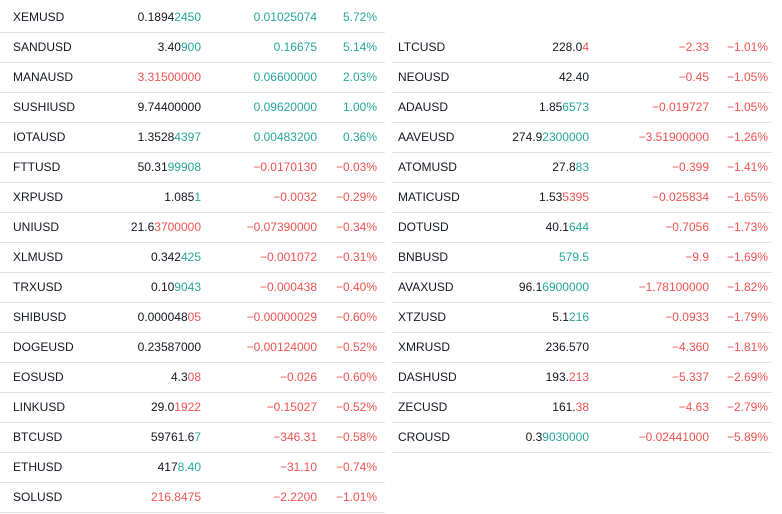 This screenshot has width=782, height=514. I want to click on last-price-stable-digits: 1.53, so click(550, 197).